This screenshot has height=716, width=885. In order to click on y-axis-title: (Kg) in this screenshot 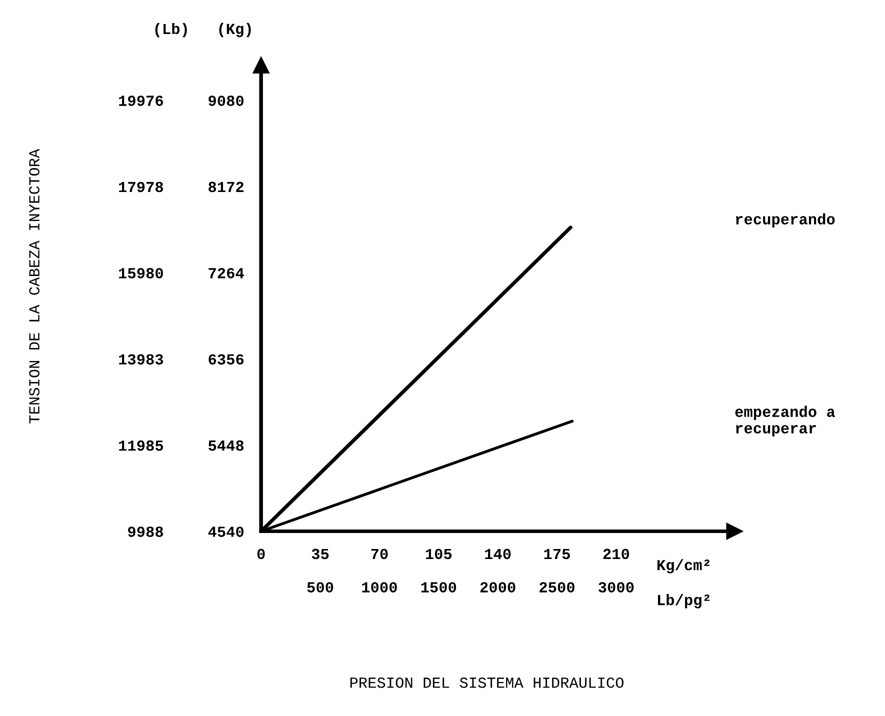, I will do `click(235, 30)`.